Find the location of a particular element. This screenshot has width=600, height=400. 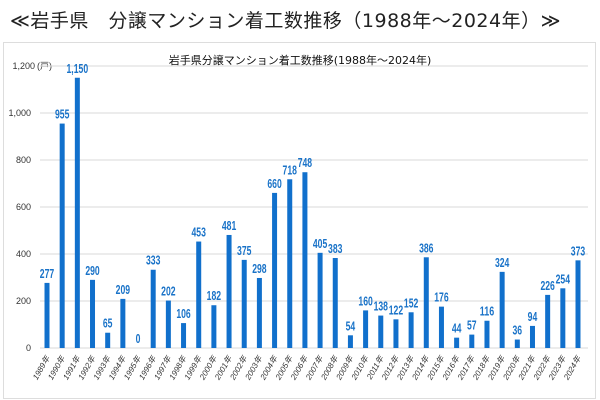

data-label: 290 is located at coordinates (92, 270).